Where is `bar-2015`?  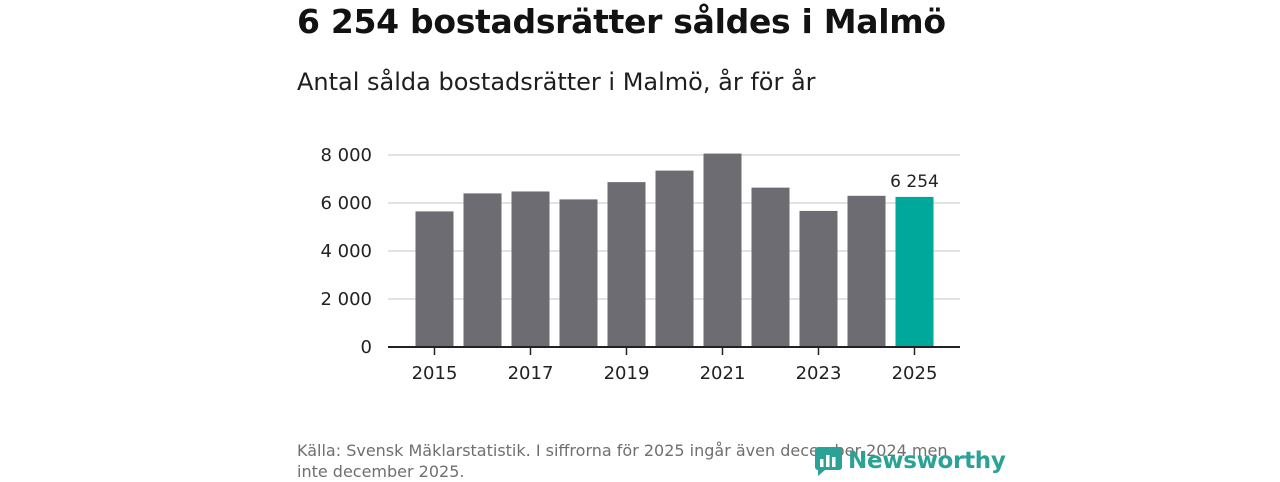 bar-2015 is located at coordinates (434, 279).